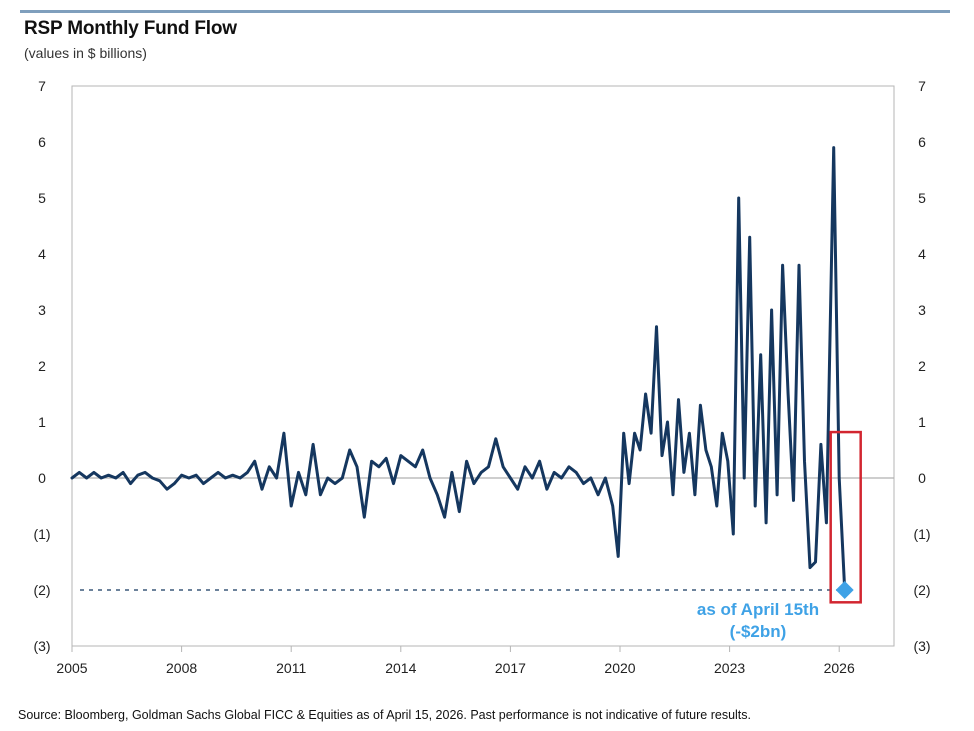  I want to click on x-tick-label: 2005, so click(71, 668).